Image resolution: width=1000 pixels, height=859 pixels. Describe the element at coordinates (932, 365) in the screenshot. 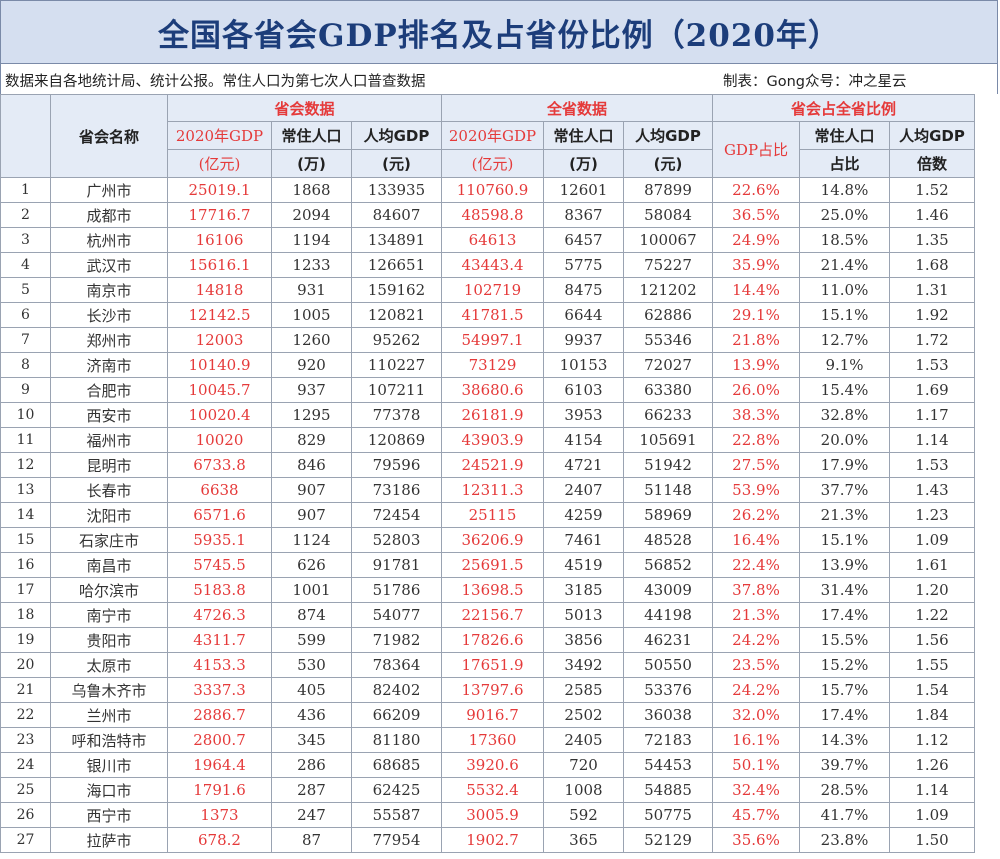

I see `pc-ratio-cell: 1.53` at that location.